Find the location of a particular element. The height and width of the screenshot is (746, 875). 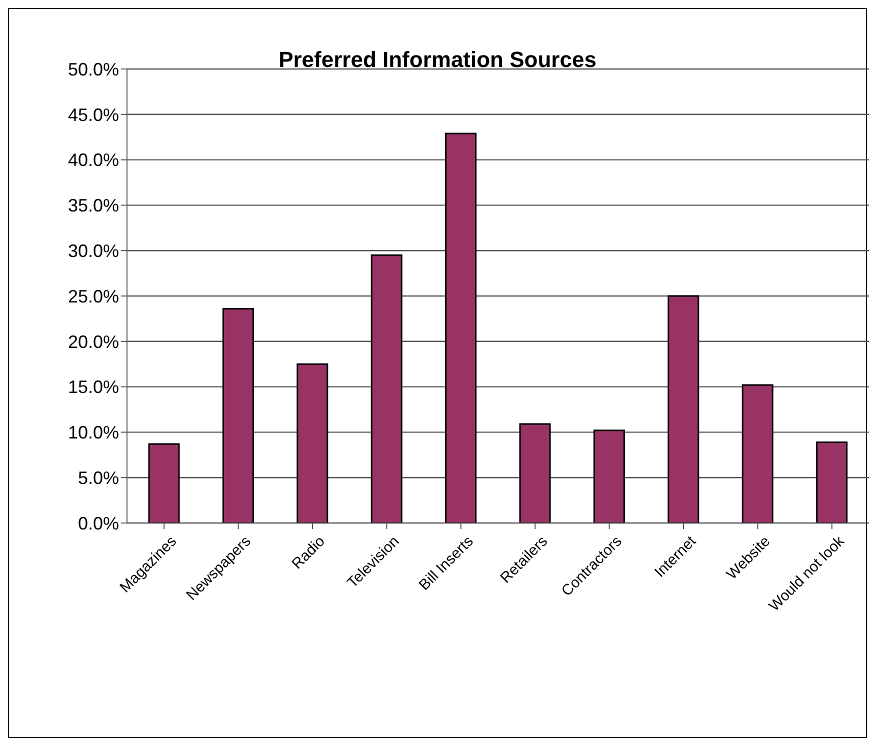

y-tick-label: 40.0% is located at coordinates (93, 160).